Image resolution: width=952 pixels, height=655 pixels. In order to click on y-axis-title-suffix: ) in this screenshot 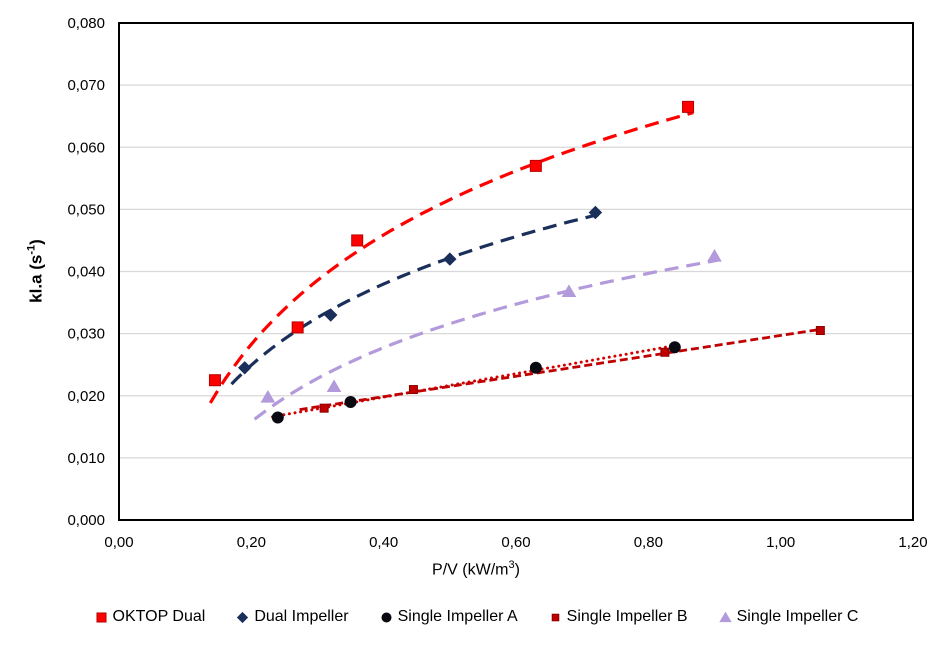, I will do `click(36, 242)`.